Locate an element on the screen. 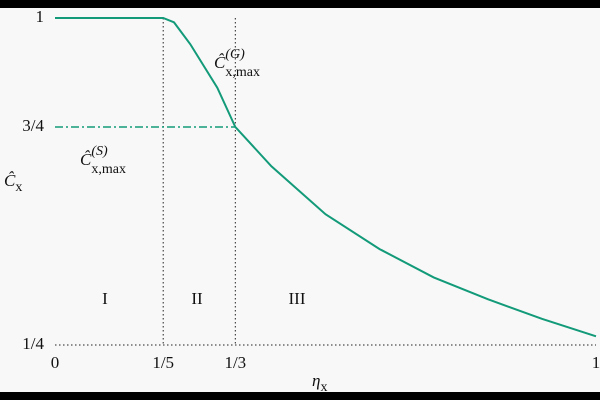 The width and height of the screenshot is (600, 400). x-tick-label: 1/5 is located at coordinates (163, 362).